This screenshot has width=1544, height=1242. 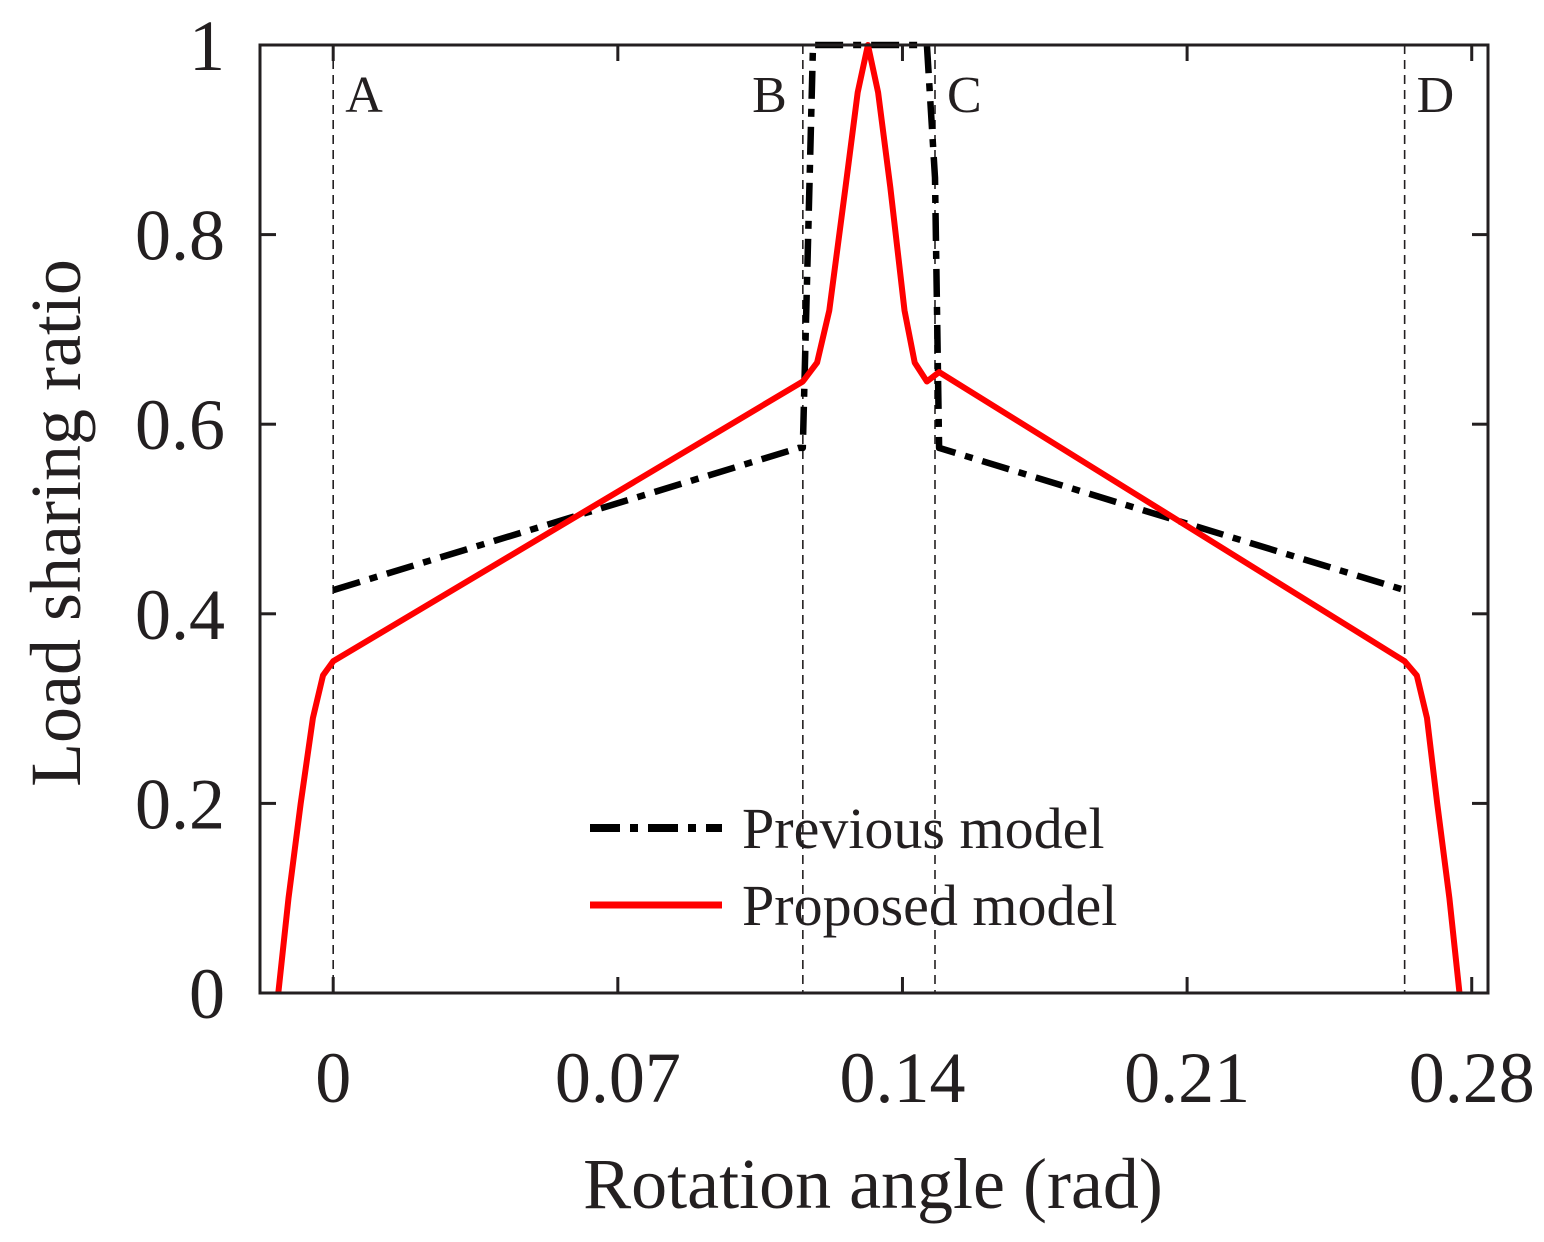 I want to click on legend: Previous model Proposed model, so click(x=853, y=867).